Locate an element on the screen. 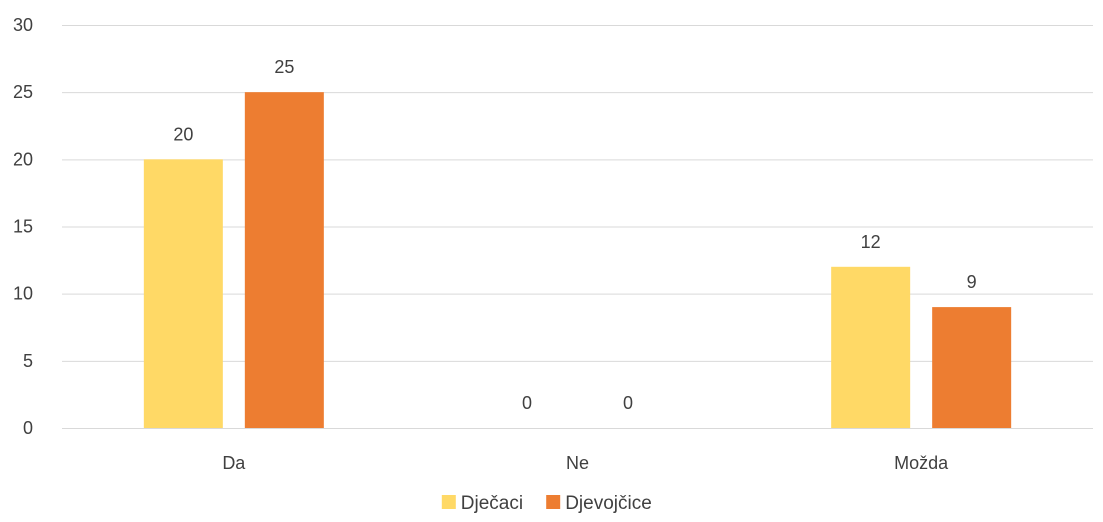 This screenshot has height=522, width=1103. y-tick-label: 15 is located at coordinates (23, 227).